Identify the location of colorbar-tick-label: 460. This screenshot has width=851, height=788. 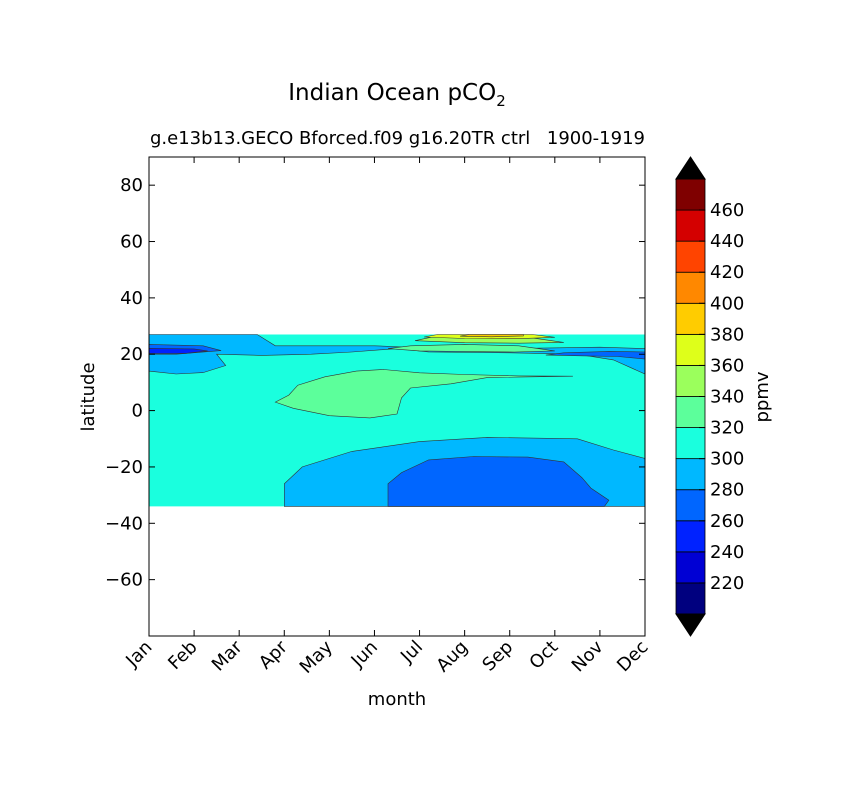
(727, 210).